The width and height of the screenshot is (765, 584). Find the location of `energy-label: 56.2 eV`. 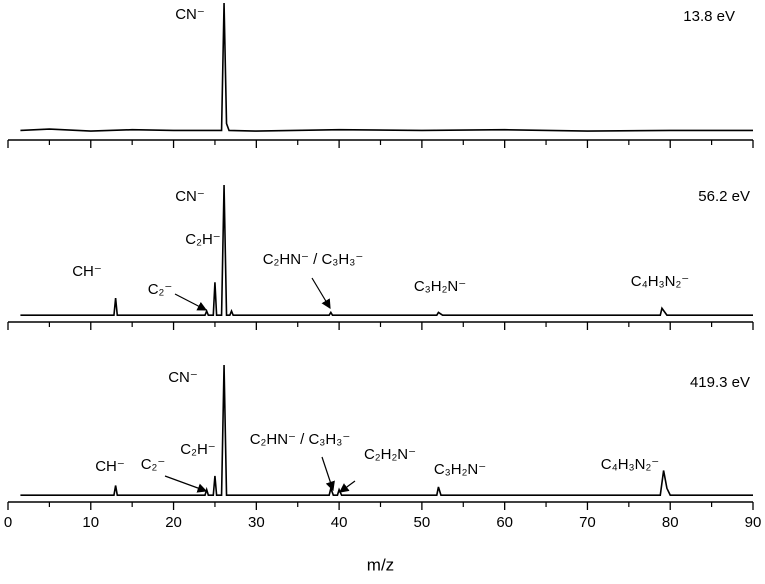

energy-label: 56.2 eV is located at coordinates (724, 196).